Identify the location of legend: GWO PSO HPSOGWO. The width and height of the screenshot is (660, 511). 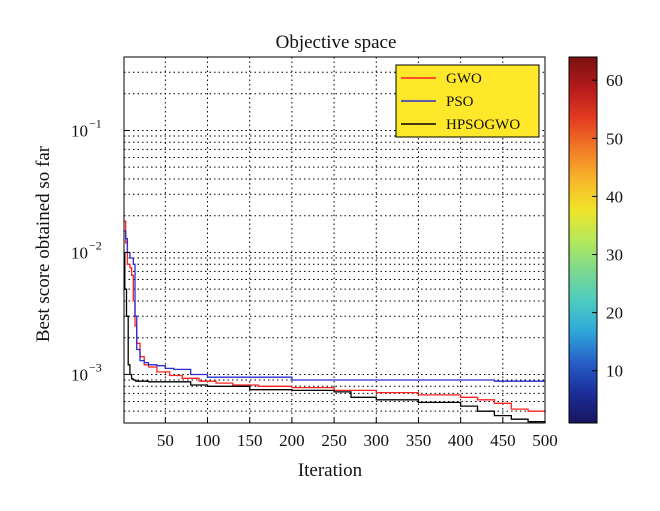
(467, 101).